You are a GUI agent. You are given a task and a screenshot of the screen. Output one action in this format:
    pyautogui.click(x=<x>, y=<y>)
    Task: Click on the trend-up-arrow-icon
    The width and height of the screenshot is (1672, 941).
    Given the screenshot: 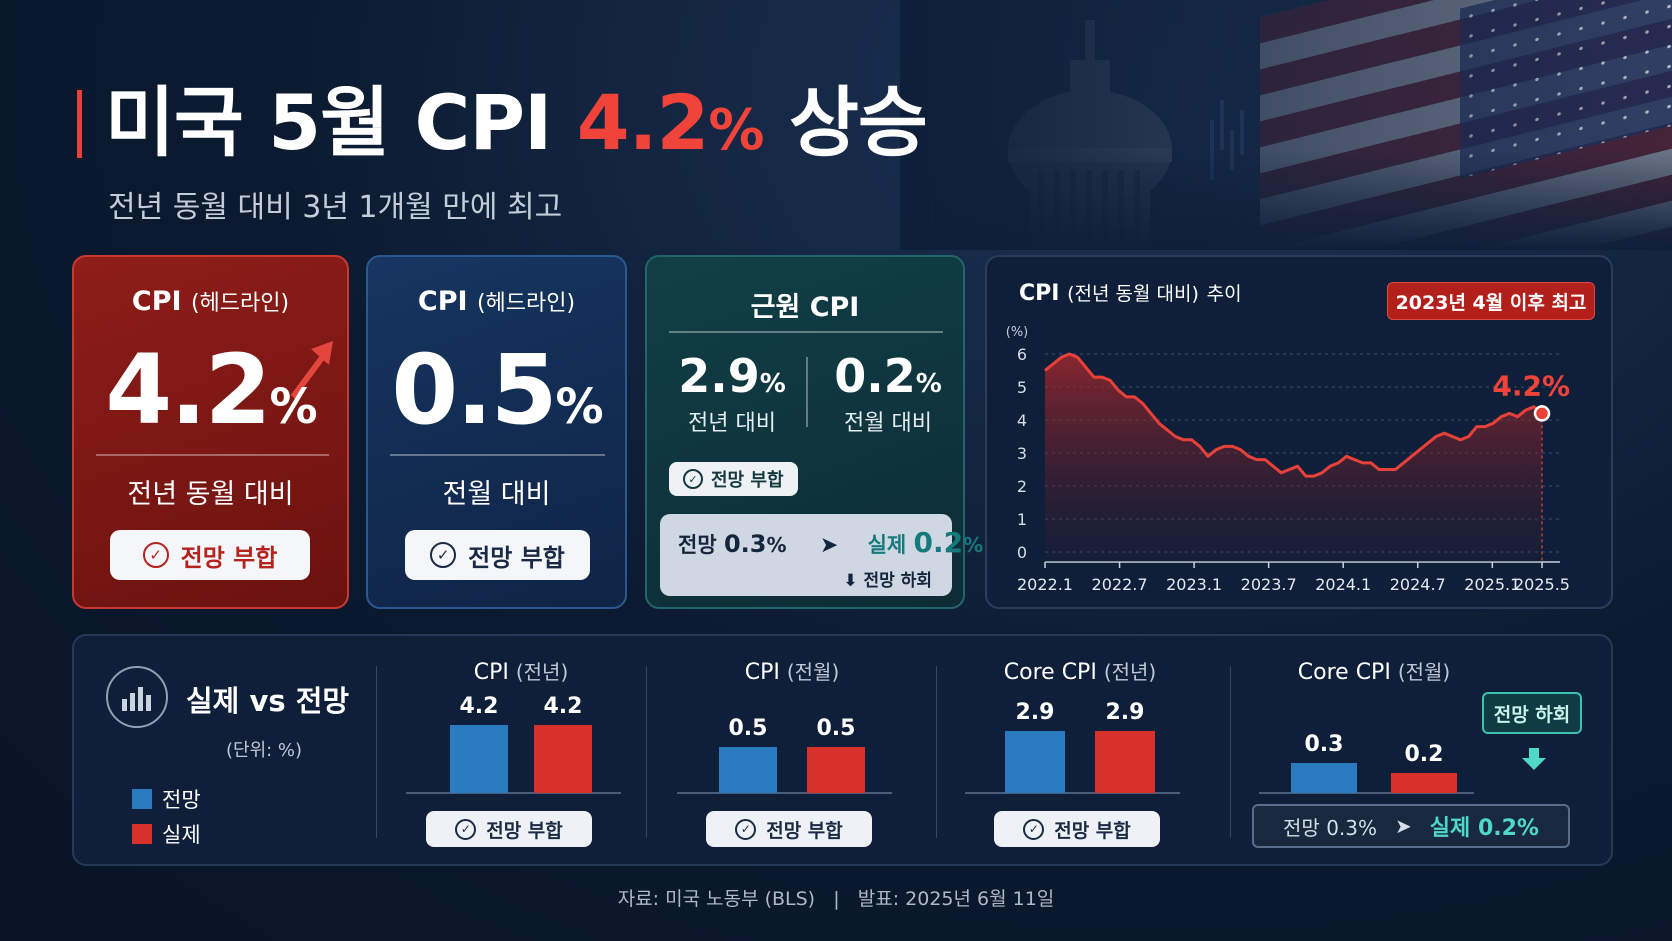 What is the action you would take?
    pyautogui.click(x=311, y=370)
    